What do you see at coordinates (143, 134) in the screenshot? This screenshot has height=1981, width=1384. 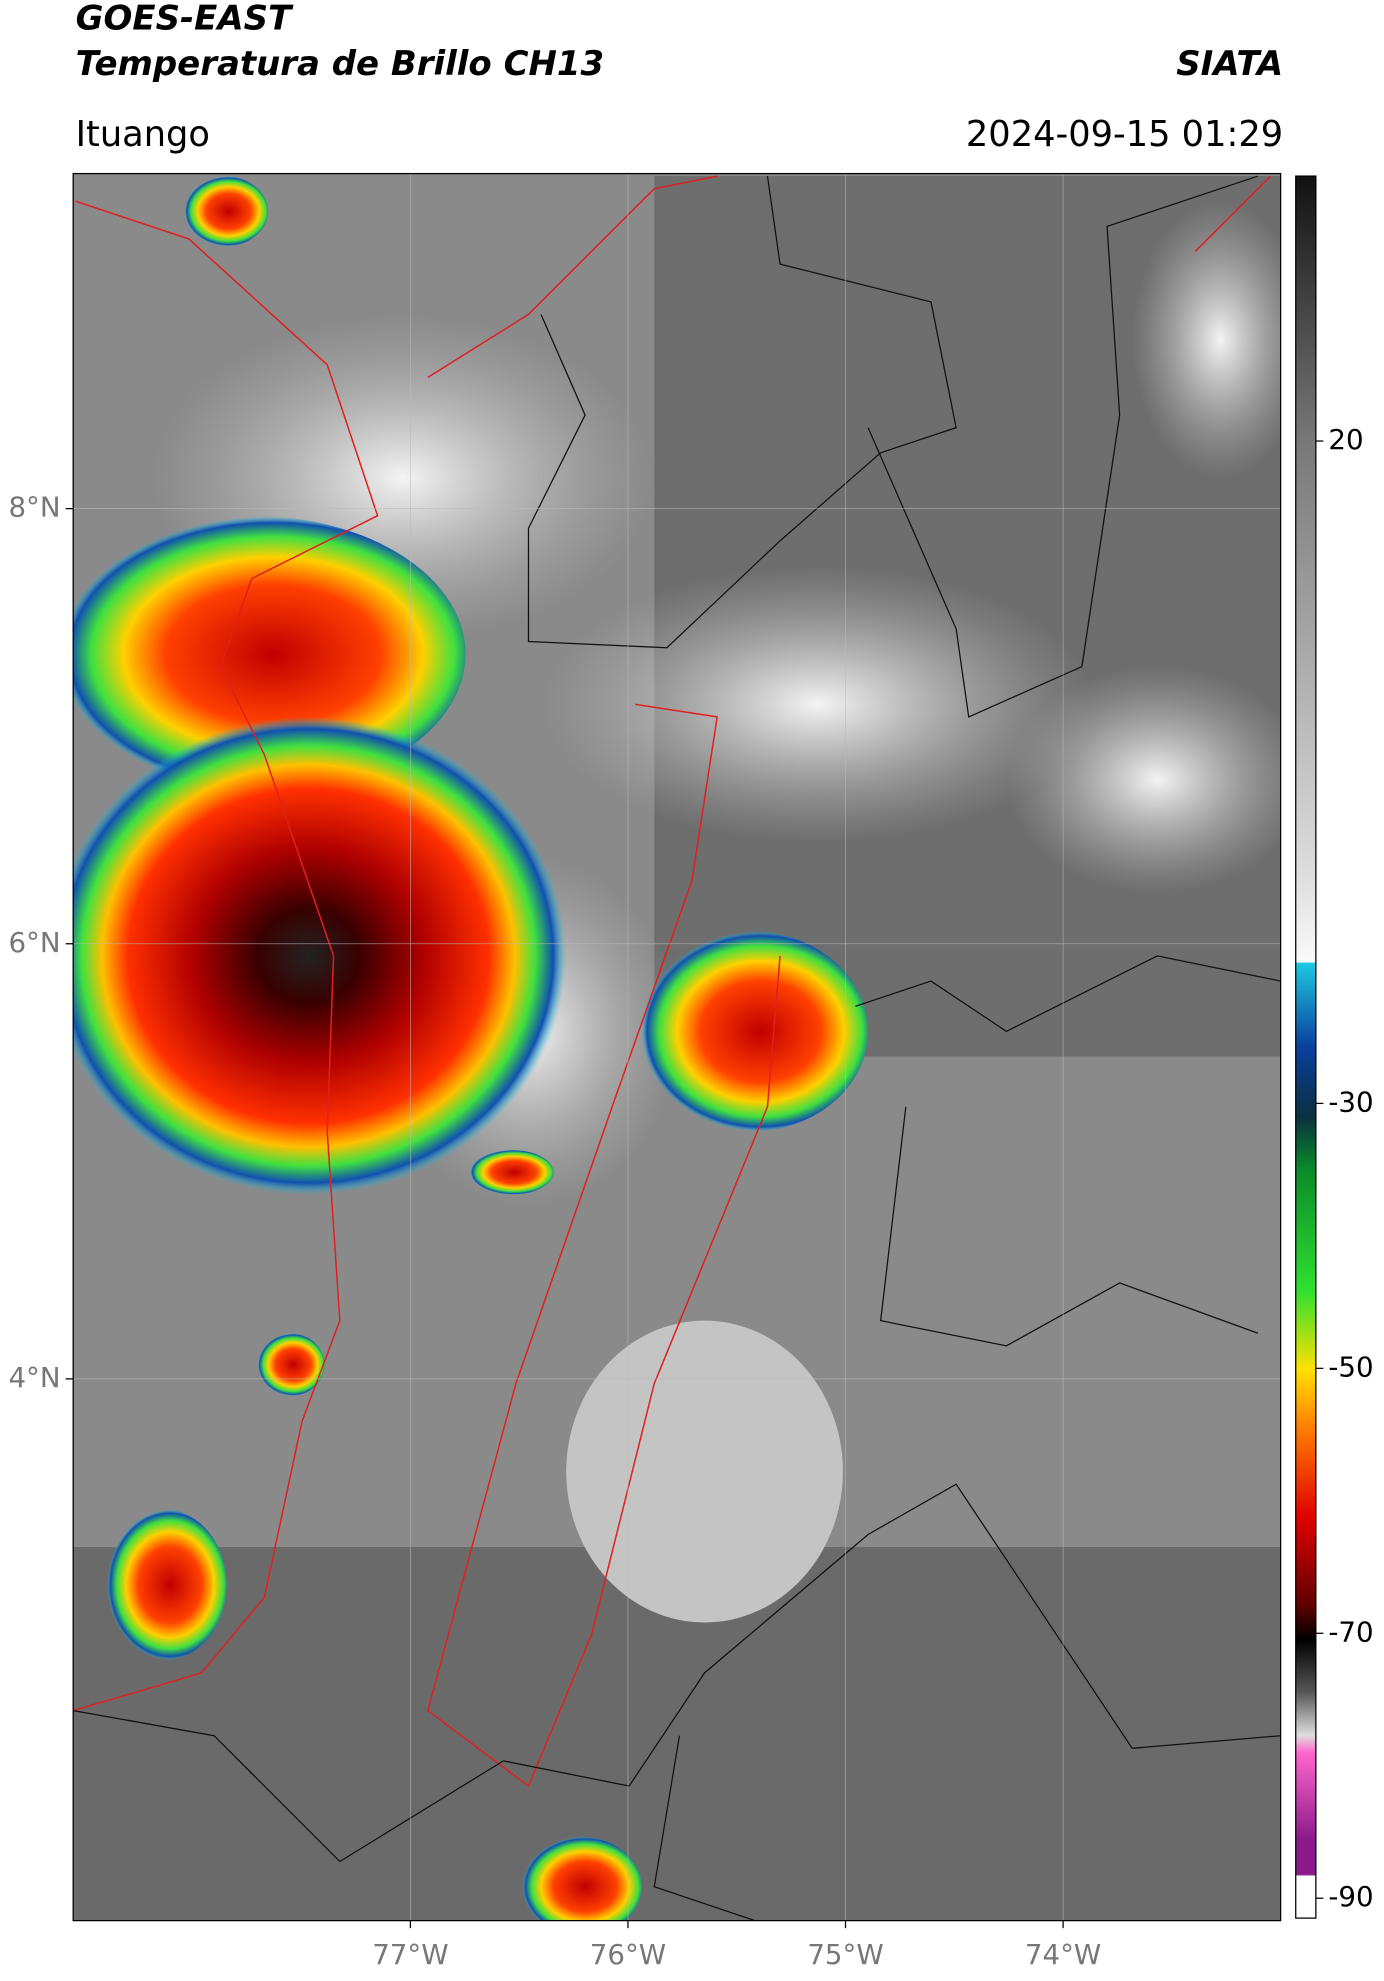 I see `location: Ituango` at bounding box center [143, 134].